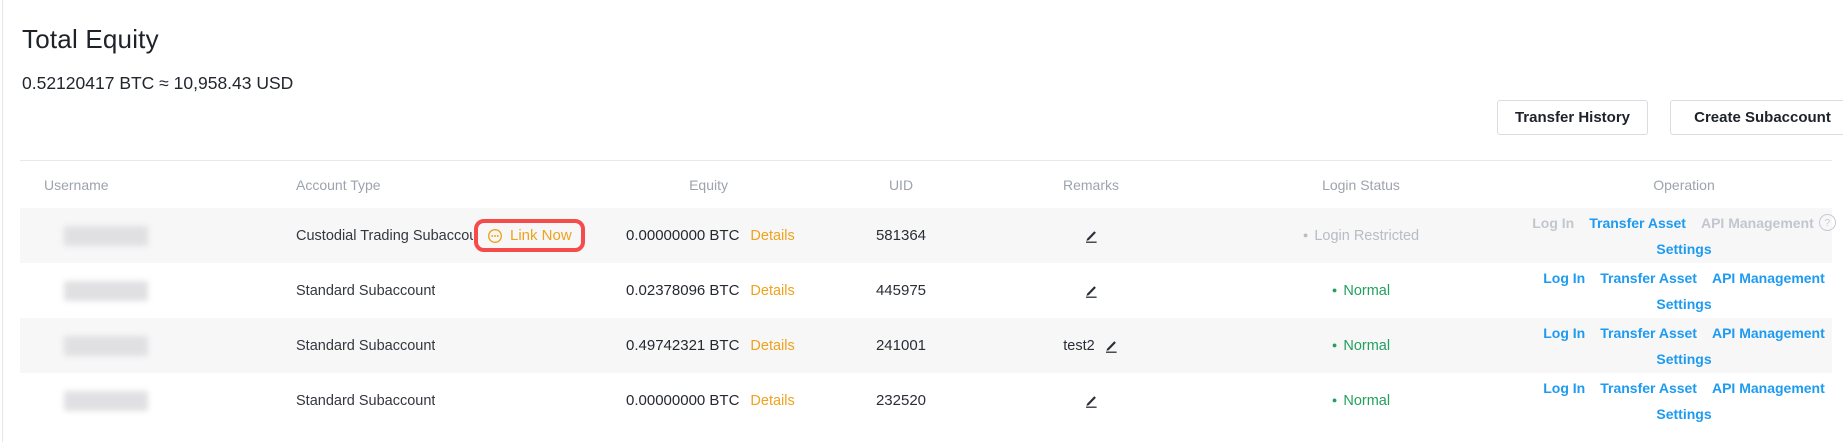 The image size is (1843, 442). I want to click on question-mark-icon: ?, so click(1827, 222).